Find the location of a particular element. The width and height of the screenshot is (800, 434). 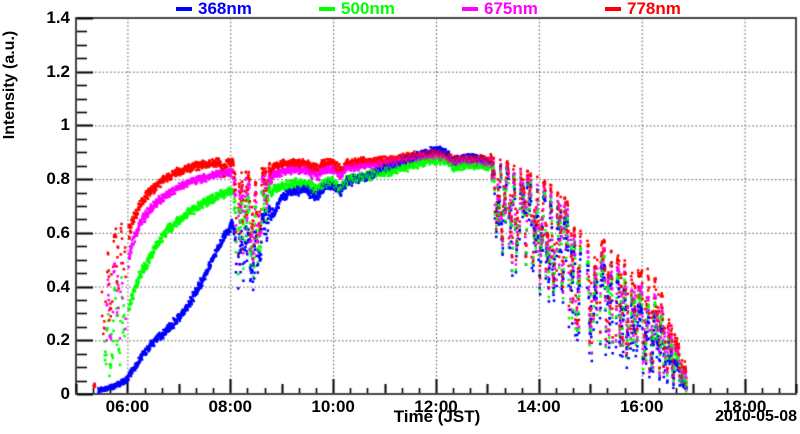

date-label: 2010-05-08 is located at coordinates (756, 416).